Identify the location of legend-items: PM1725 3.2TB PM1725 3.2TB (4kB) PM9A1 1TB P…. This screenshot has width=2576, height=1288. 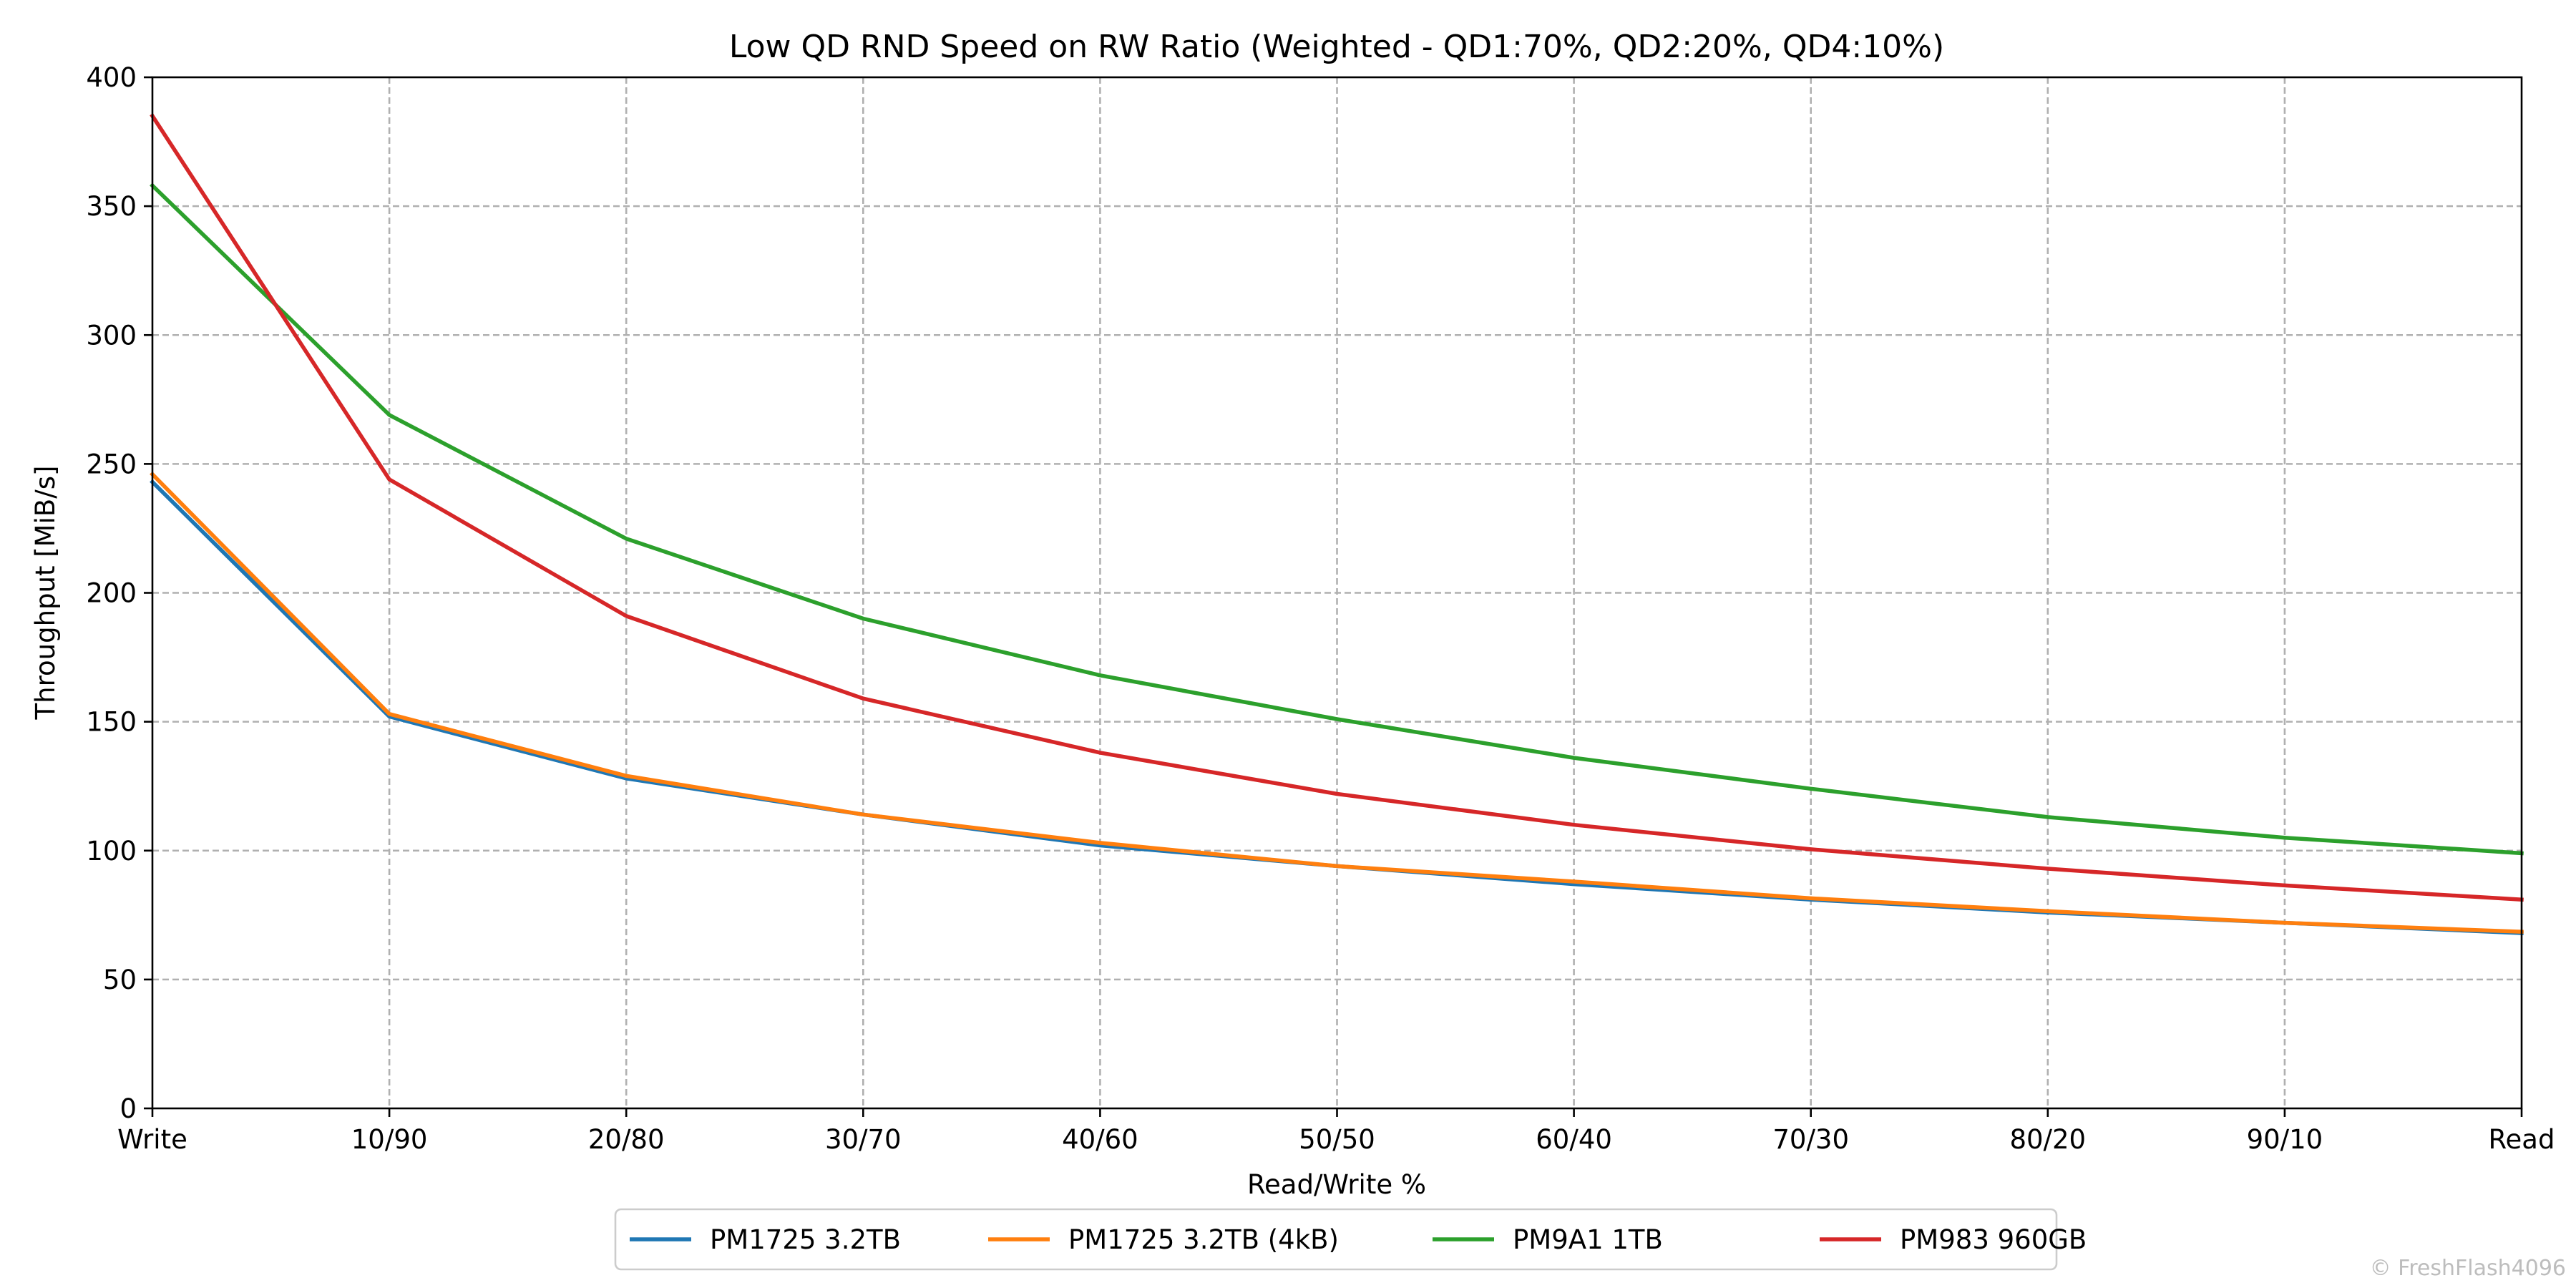
(1358, 1239).